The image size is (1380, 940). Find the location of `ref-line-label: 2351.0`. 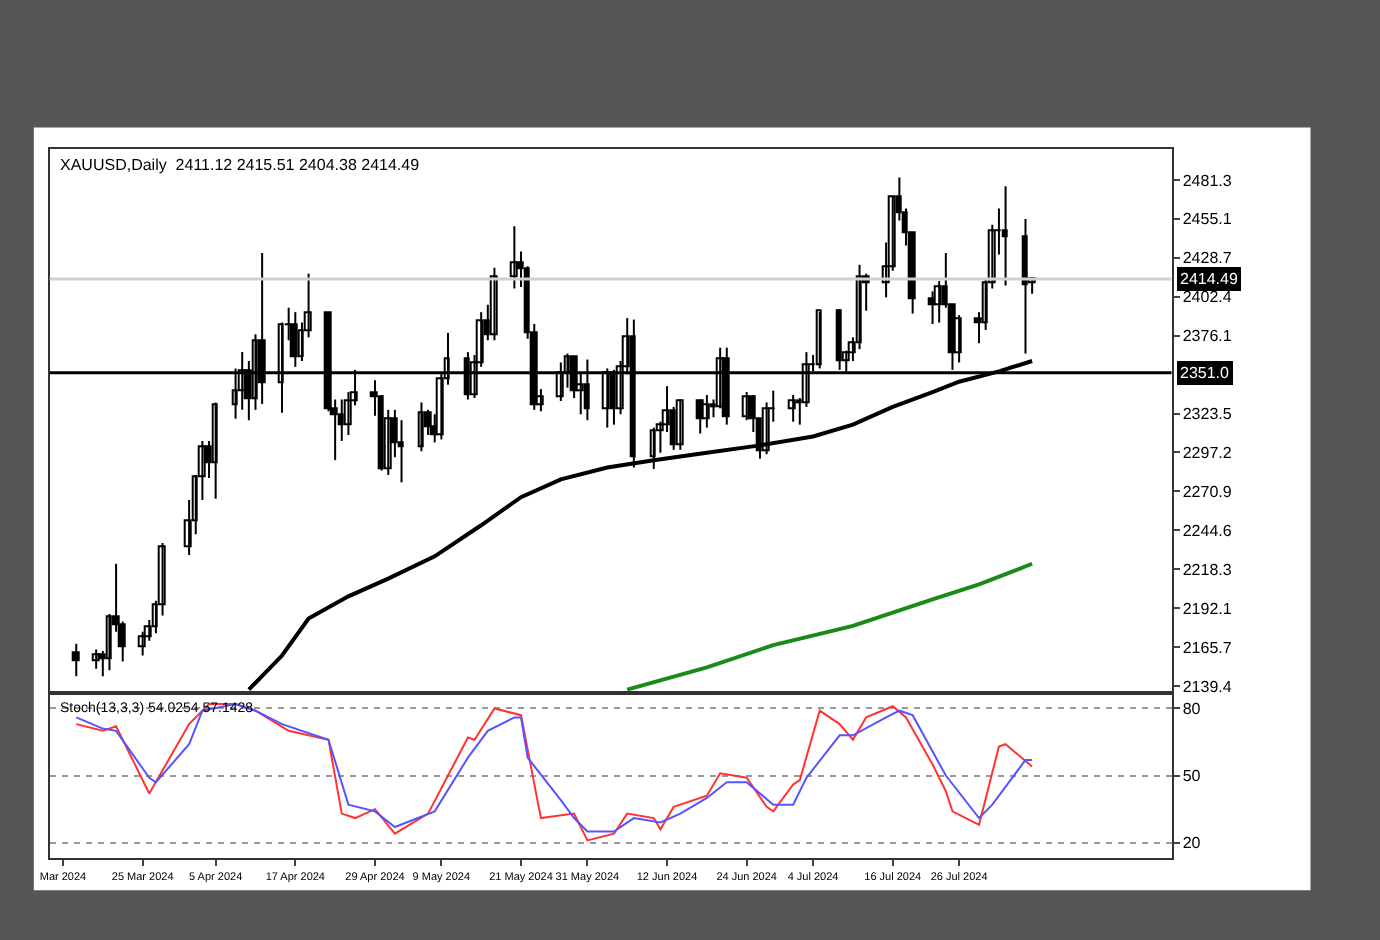

ref-line-label: 2351.0 is located at coordinates (1205, 373).